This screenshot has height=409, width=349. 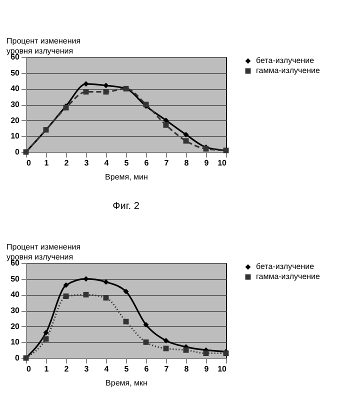 I want to click on x-axis-title: Время, мин, so click(x=126, y=177).